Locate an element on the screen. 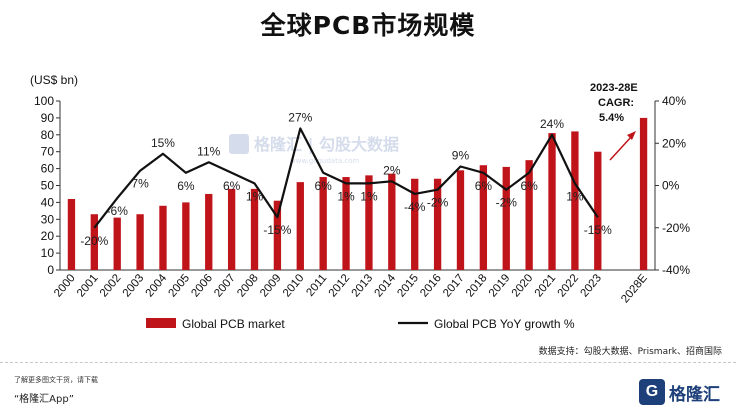  y-tick-label-left: 30 is located at coordinates (48, 219).